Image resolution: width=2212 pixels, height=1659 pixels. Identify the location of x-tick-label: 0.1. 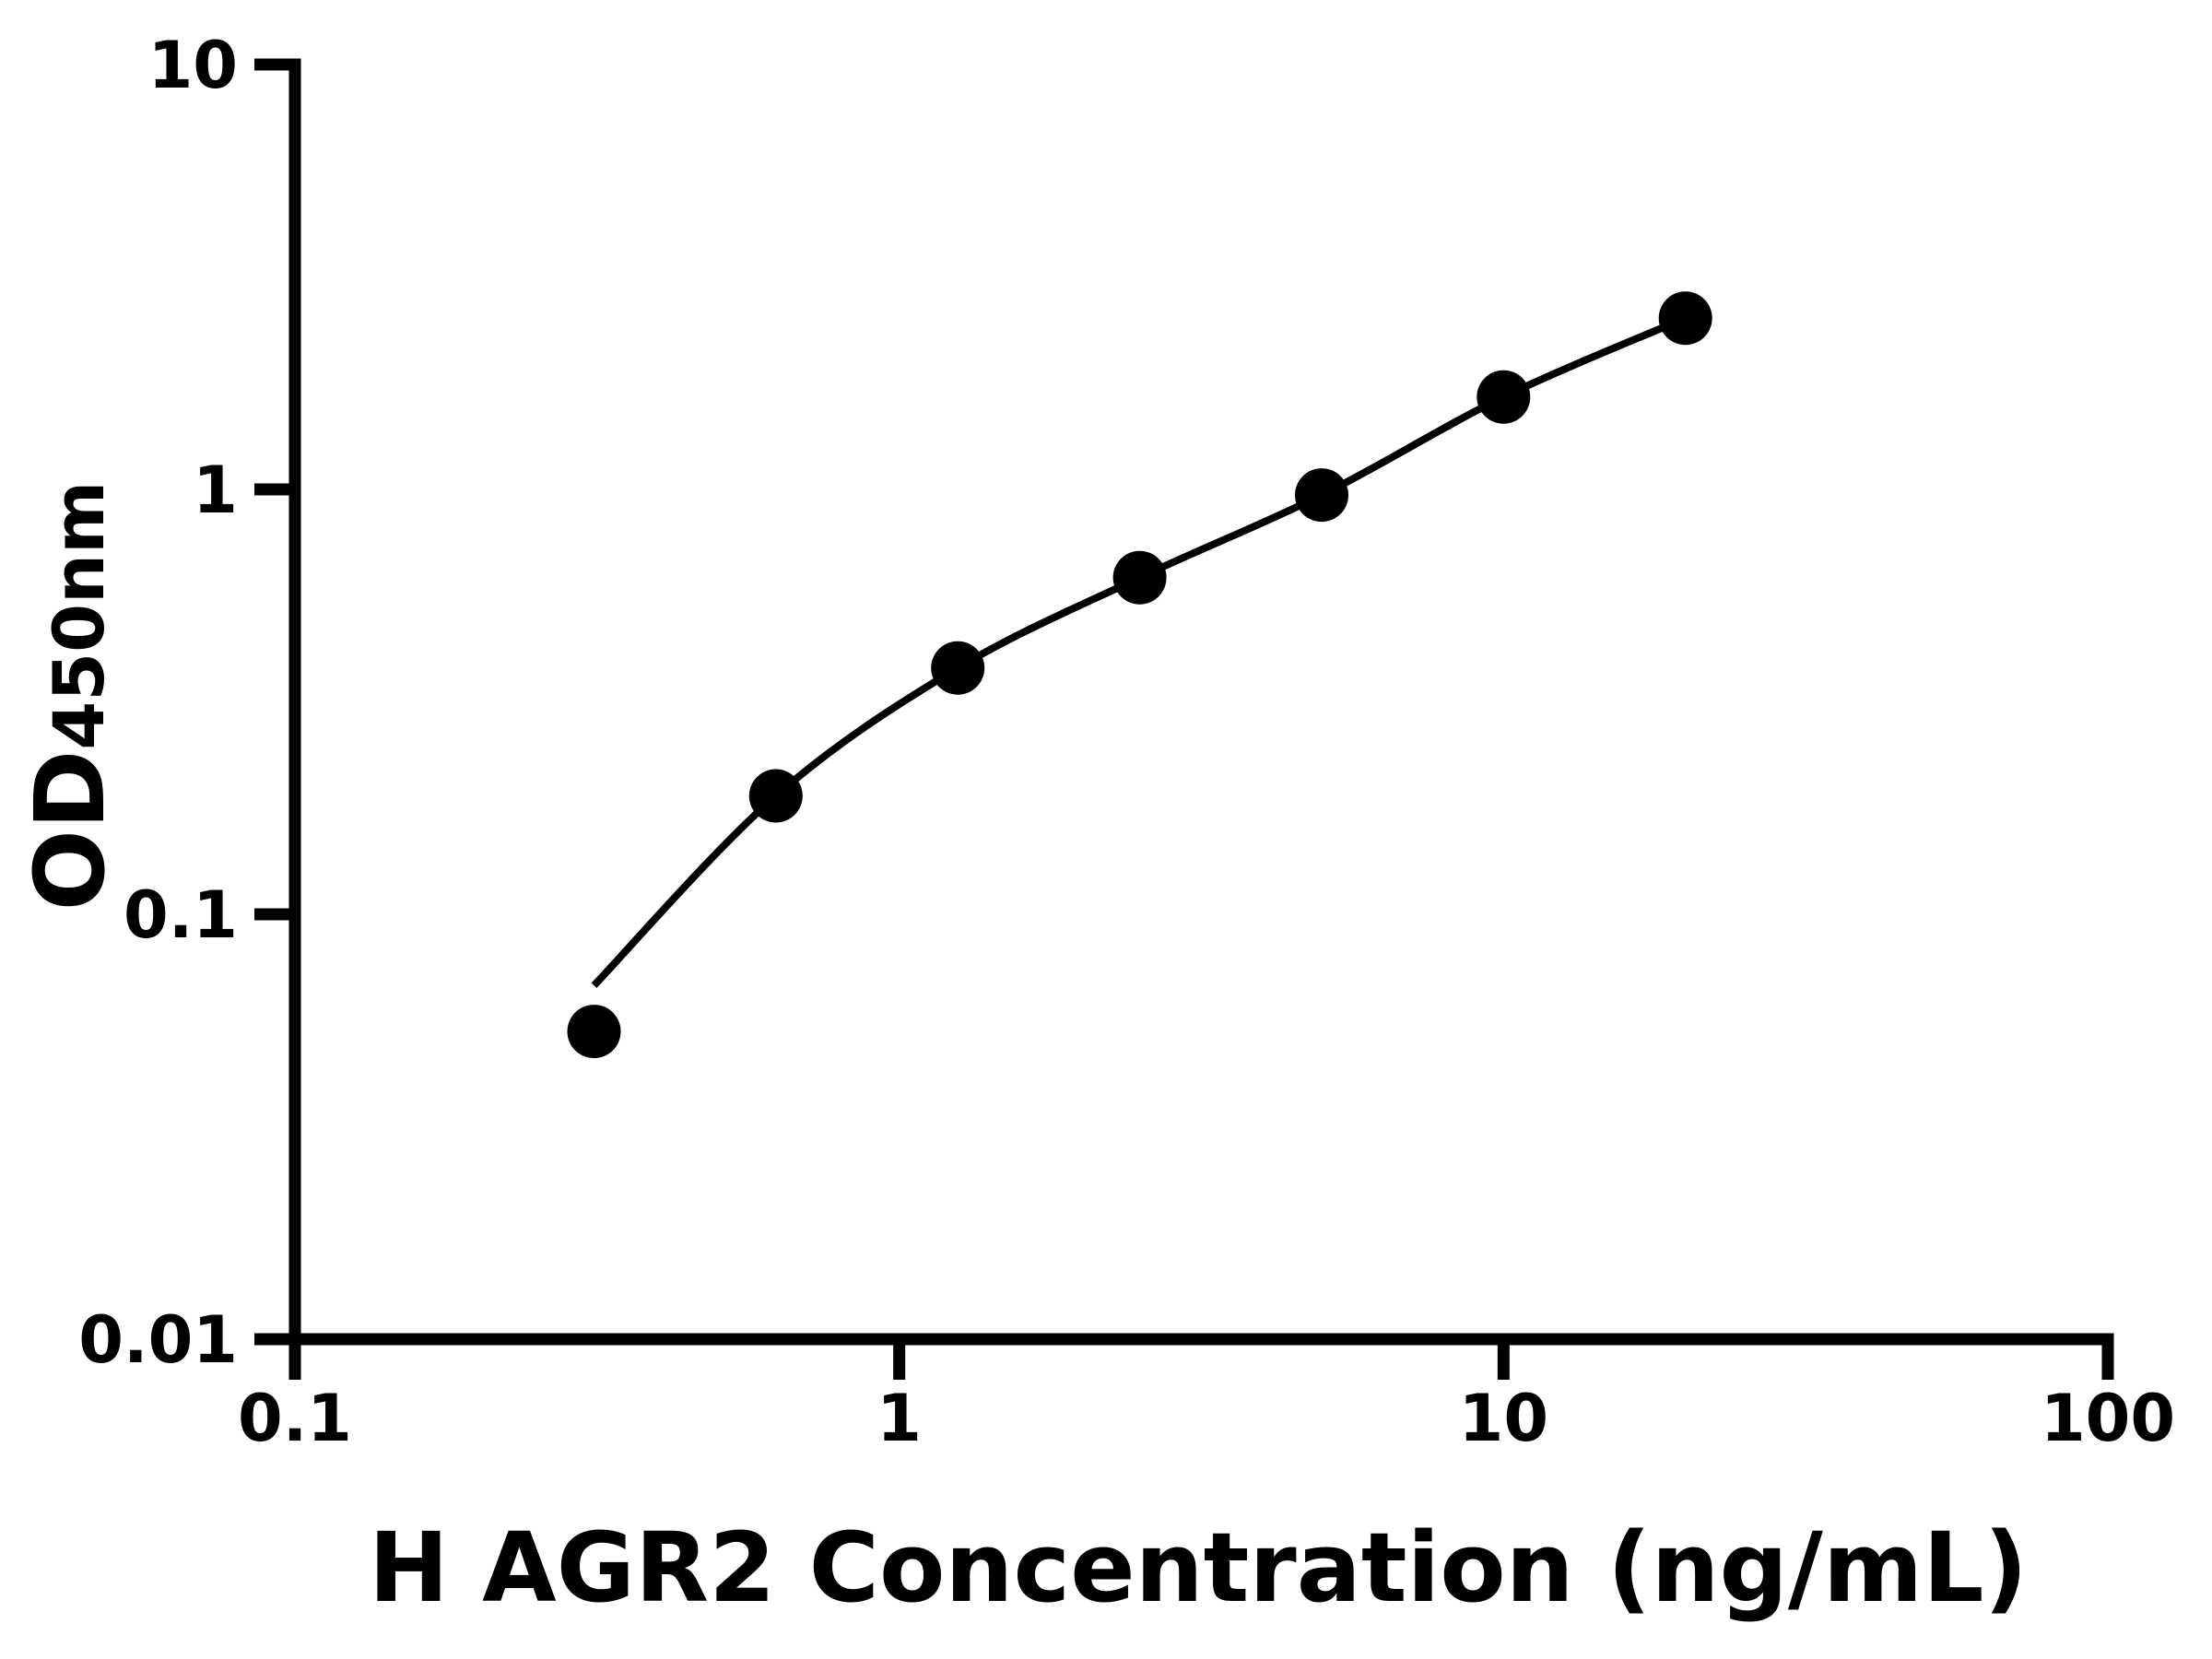
(295, 1418).